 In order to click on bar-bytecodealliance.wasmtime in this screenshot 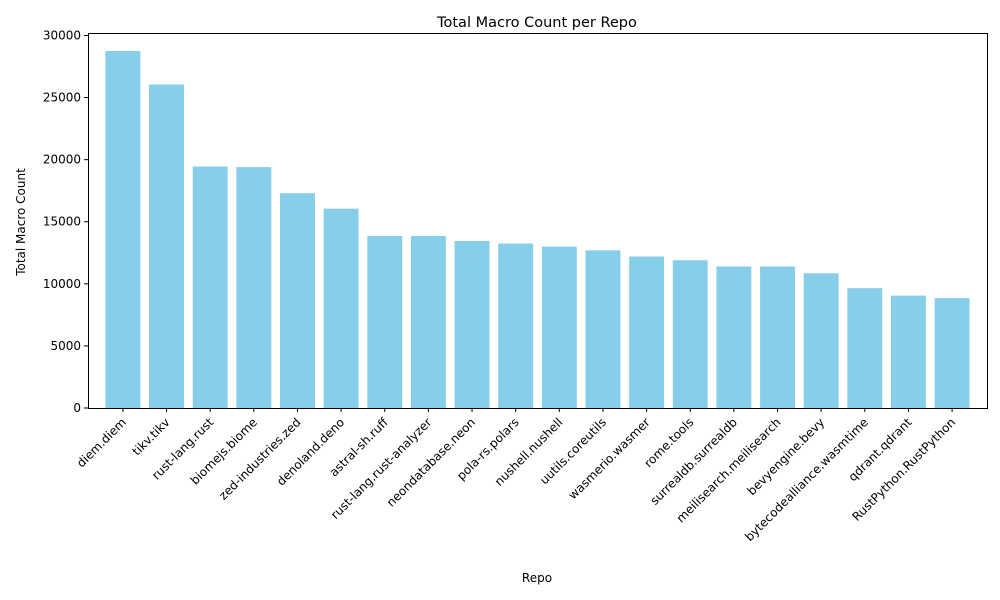, I will do `click(865, 348)`.